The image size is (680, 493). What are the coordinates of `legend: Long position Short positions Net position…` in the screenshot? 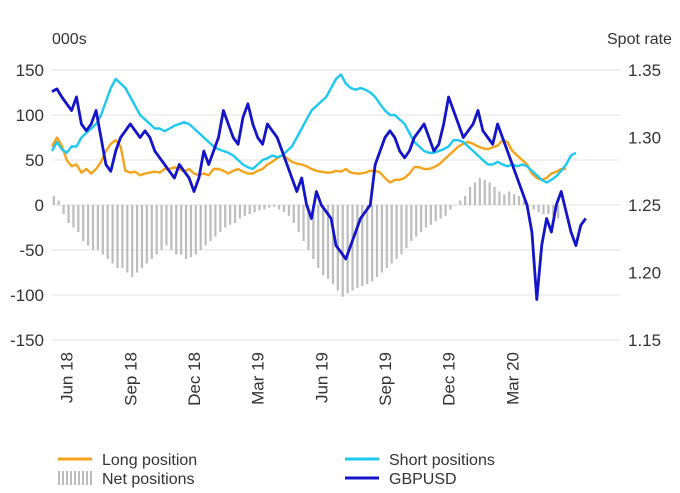 It's located at (276, 470).